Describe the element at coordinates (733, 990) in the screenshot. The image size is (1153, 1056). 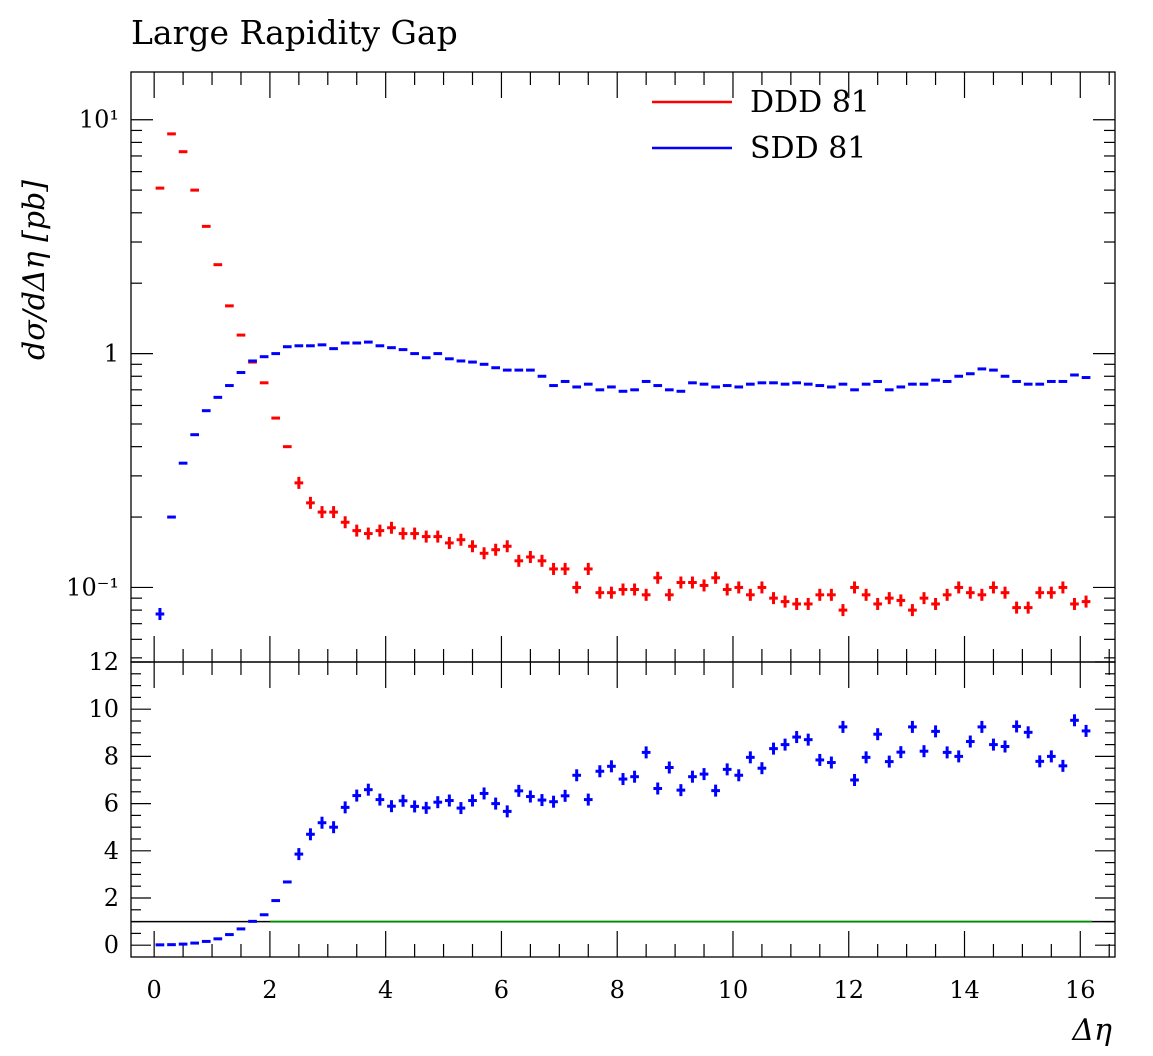
I see `x-tick-label: 10` at that location.